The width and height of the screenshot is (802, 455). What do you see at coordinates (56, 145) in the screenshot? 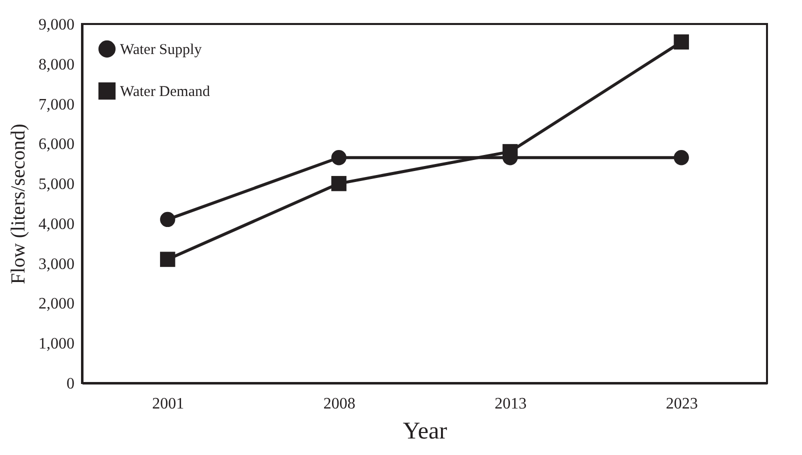
I see `y-tick-label: 6,000` at bounding box center [56, 145].